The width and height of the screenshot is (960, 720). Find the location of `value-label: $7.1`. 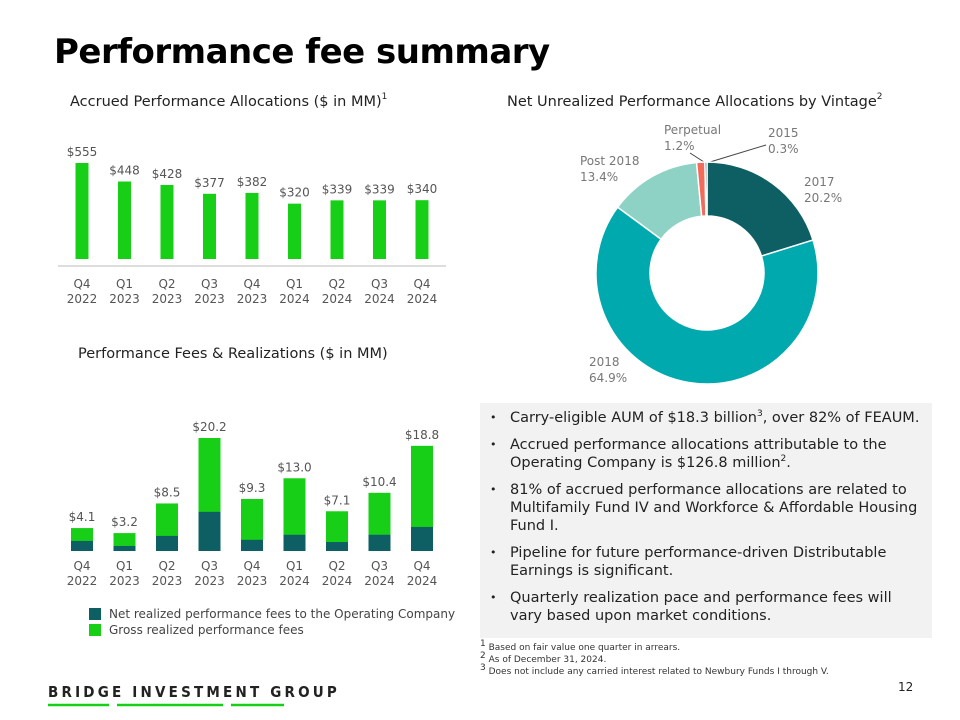

value-label: $7.1 is located at coordinates (337, 500).